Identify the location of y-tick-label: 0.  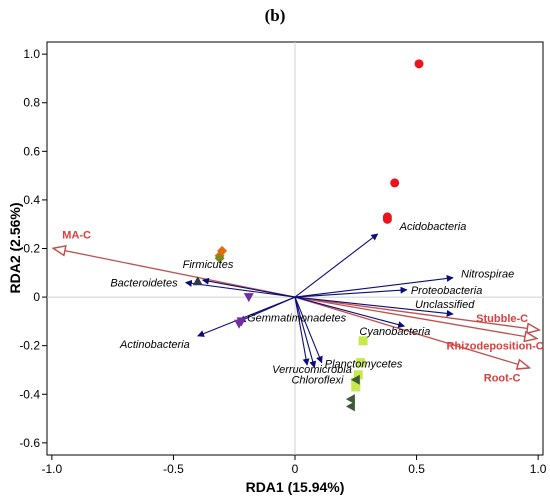
(36, 297).